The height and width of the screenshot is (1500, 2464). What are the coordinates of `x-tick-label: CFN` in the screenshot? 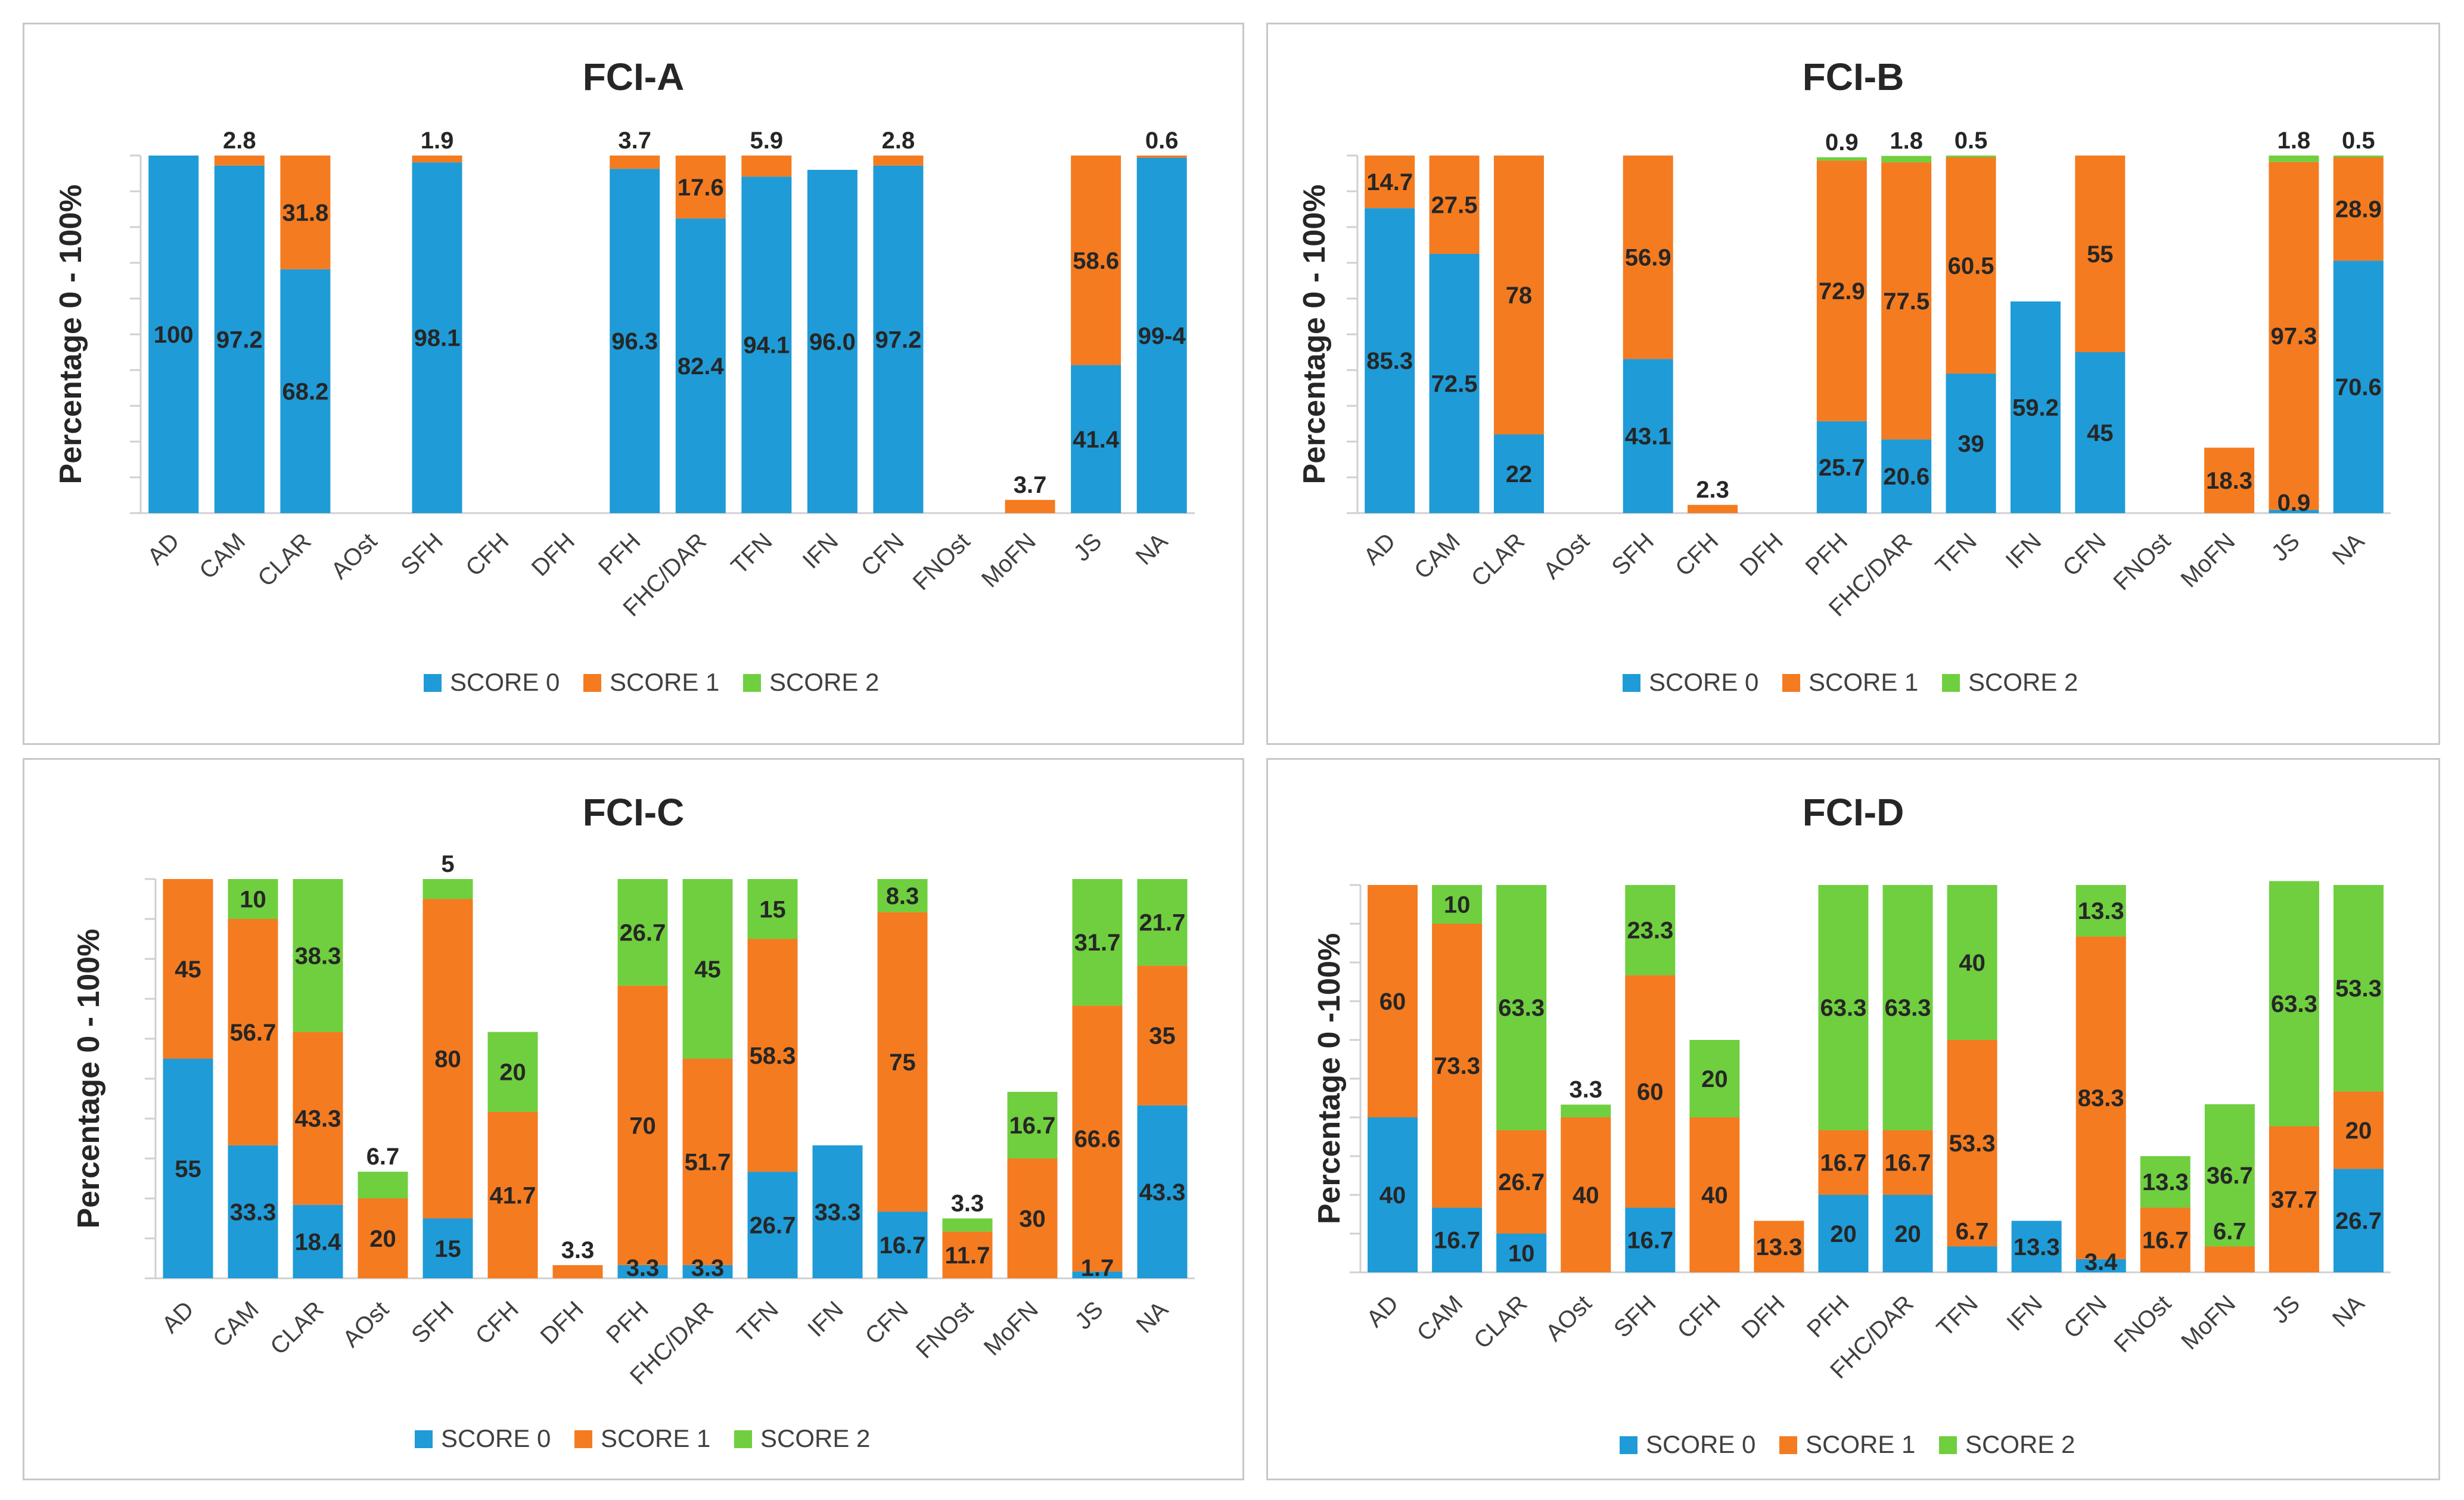 It's located at (886, 1322).